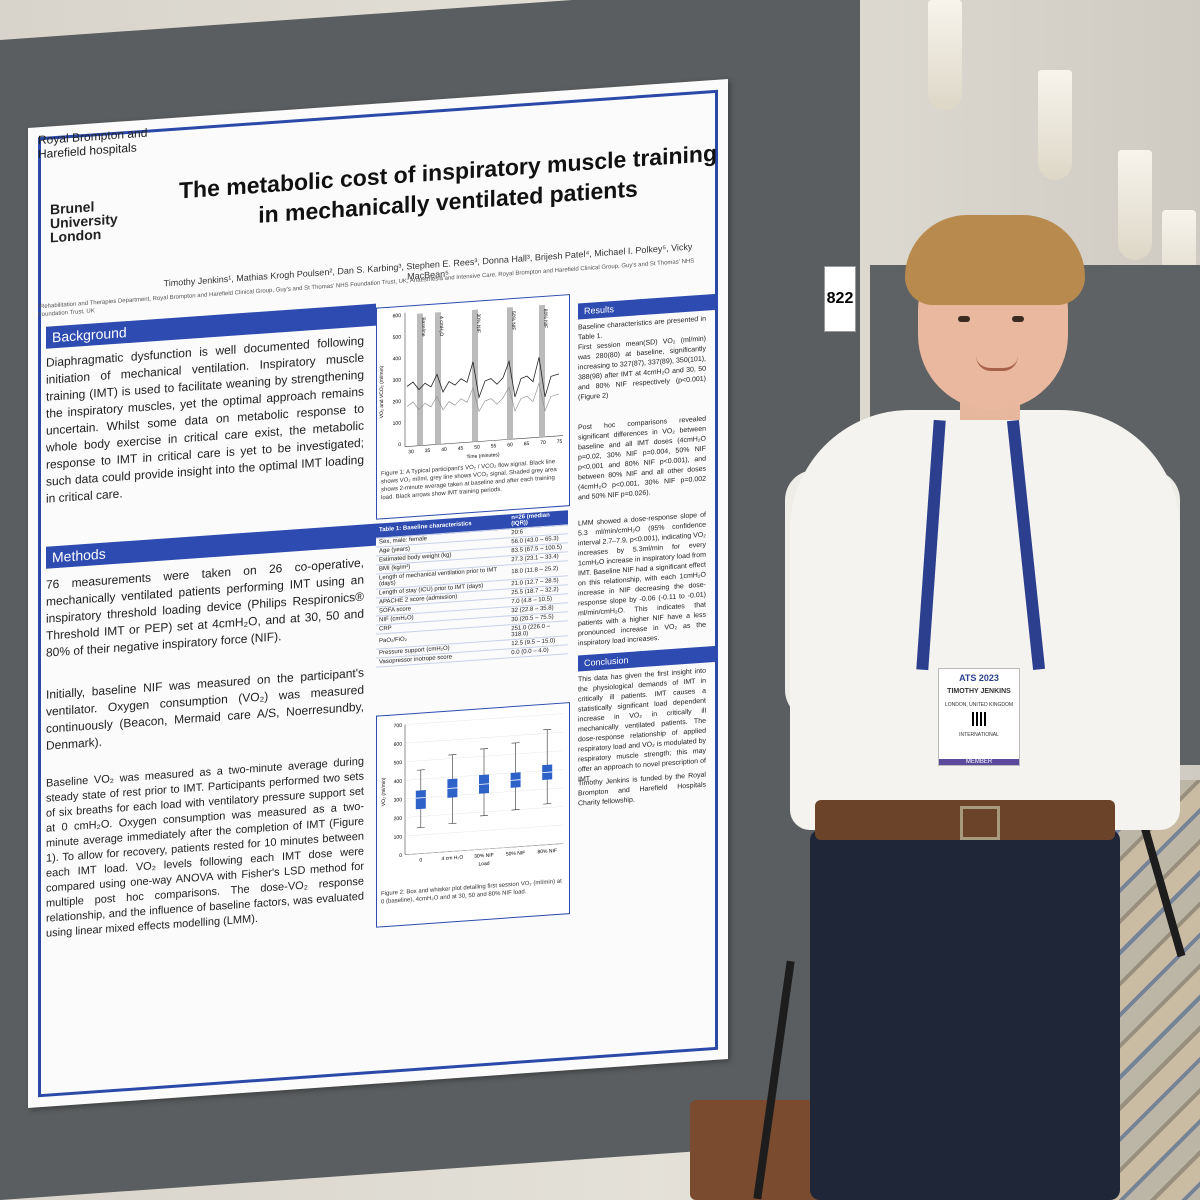 Image resolution: width=1200 pixels, height=1200 pixels. What do you see at coordinates (397, 380) in the screenshot?
I see `figure-1-y-tick: 300` at bounding box center [397, 380].